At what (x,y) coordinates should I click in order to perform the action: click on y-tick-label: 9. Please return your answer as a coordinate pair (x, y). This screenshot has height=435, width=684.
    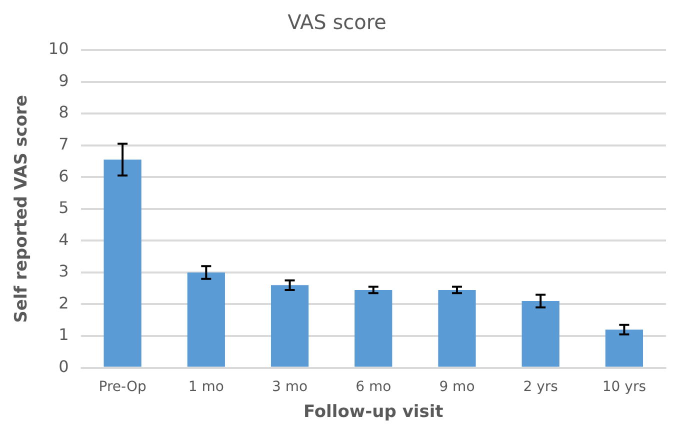
    Looking at the image, I should click on (63, 80).